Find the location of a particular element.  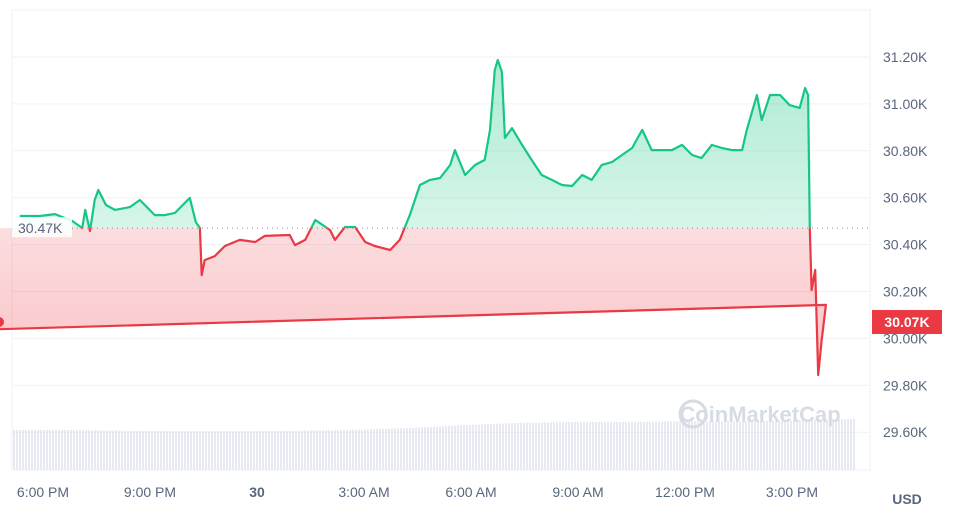

x-tick-label: 3:00 AM is located at coordinates (363, 492).